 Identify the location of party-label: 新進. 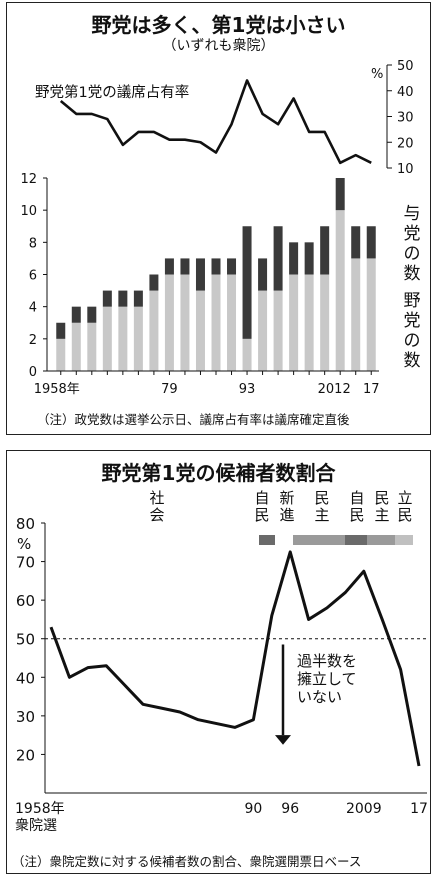
(286, 506).